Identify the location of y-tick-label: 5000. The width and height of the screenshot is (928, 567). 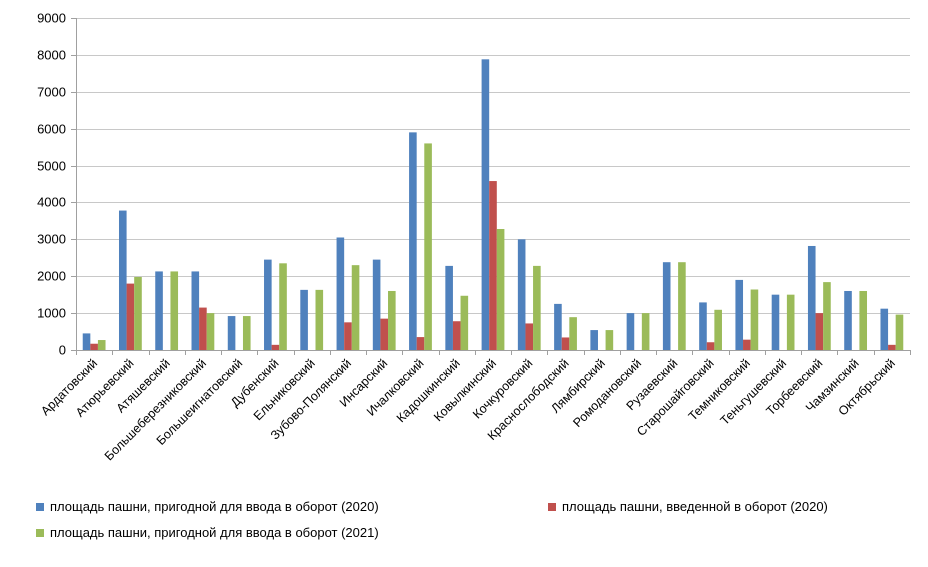
(51, 166).